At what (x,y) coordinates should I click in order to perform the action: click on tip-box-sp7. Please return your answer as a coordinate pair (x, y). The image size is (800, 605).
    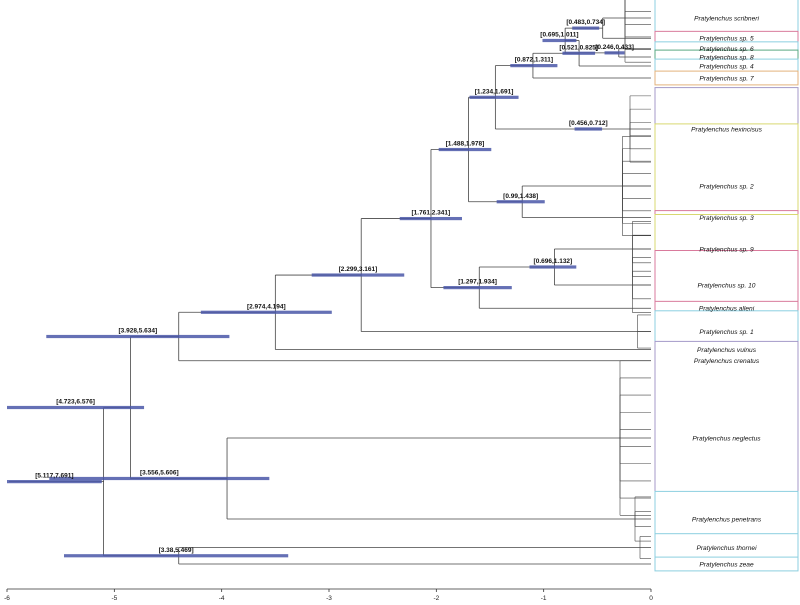
    Looking at the image, I should click on (726, 78).